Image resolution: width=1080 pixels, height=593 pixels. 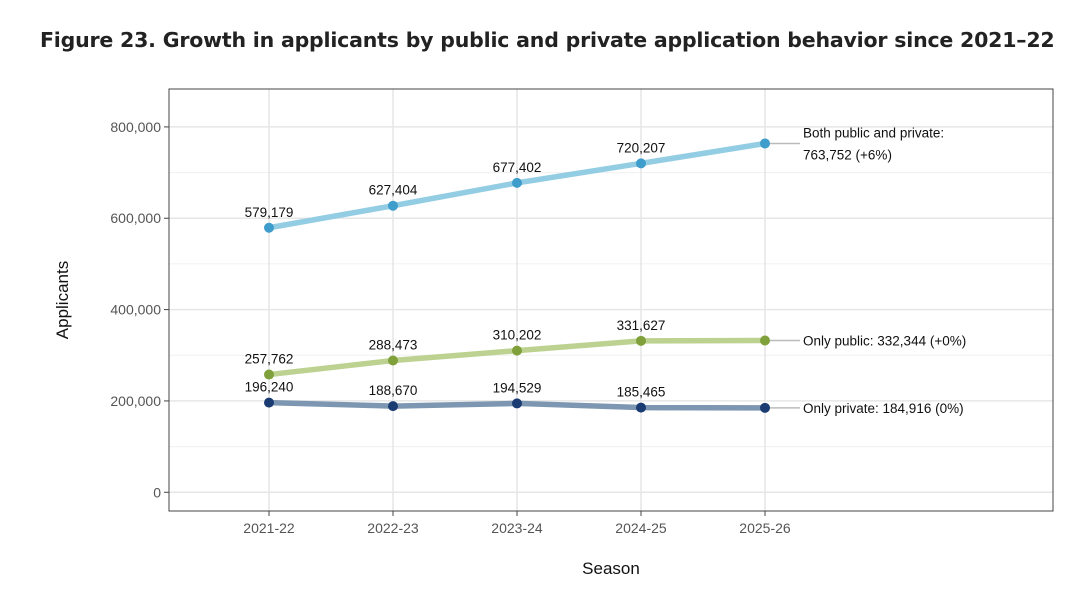 I want to click on series-end-label: Both public and private:, so click(x=873, y=132).